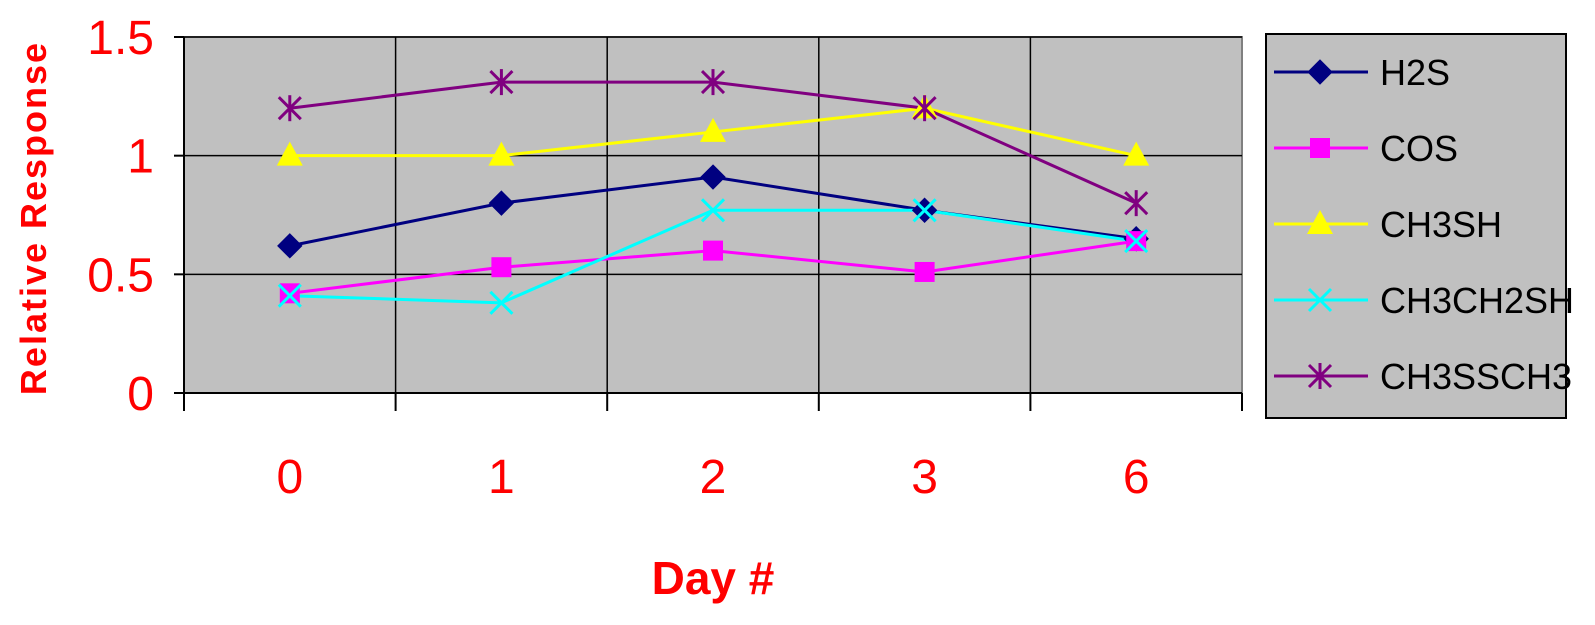  Describe the element at coordinates (1366, 148) in the screenshot. I see `legend-item: COS` at that location.